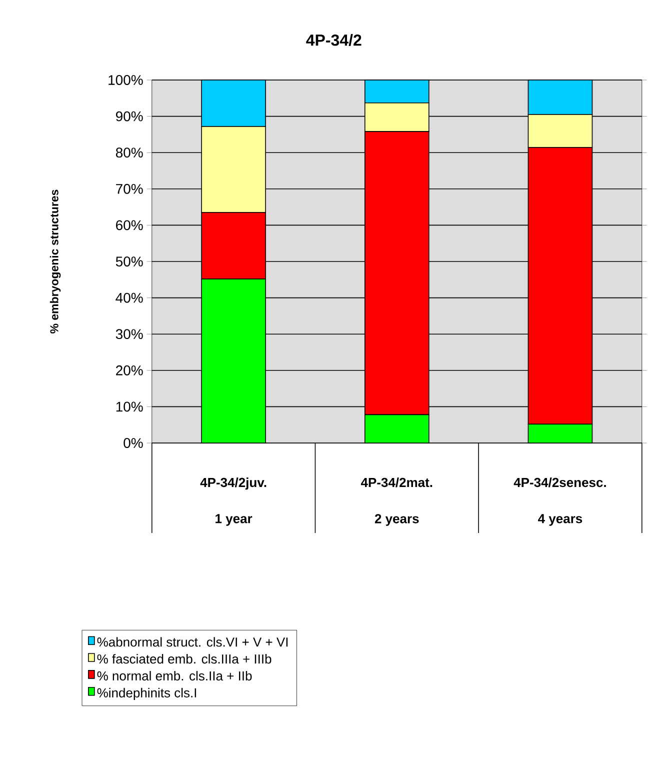  Describe the element at coordinates (146, 694) in the screenshot. I see `legend-label: %indephinits cls.I` at that location.